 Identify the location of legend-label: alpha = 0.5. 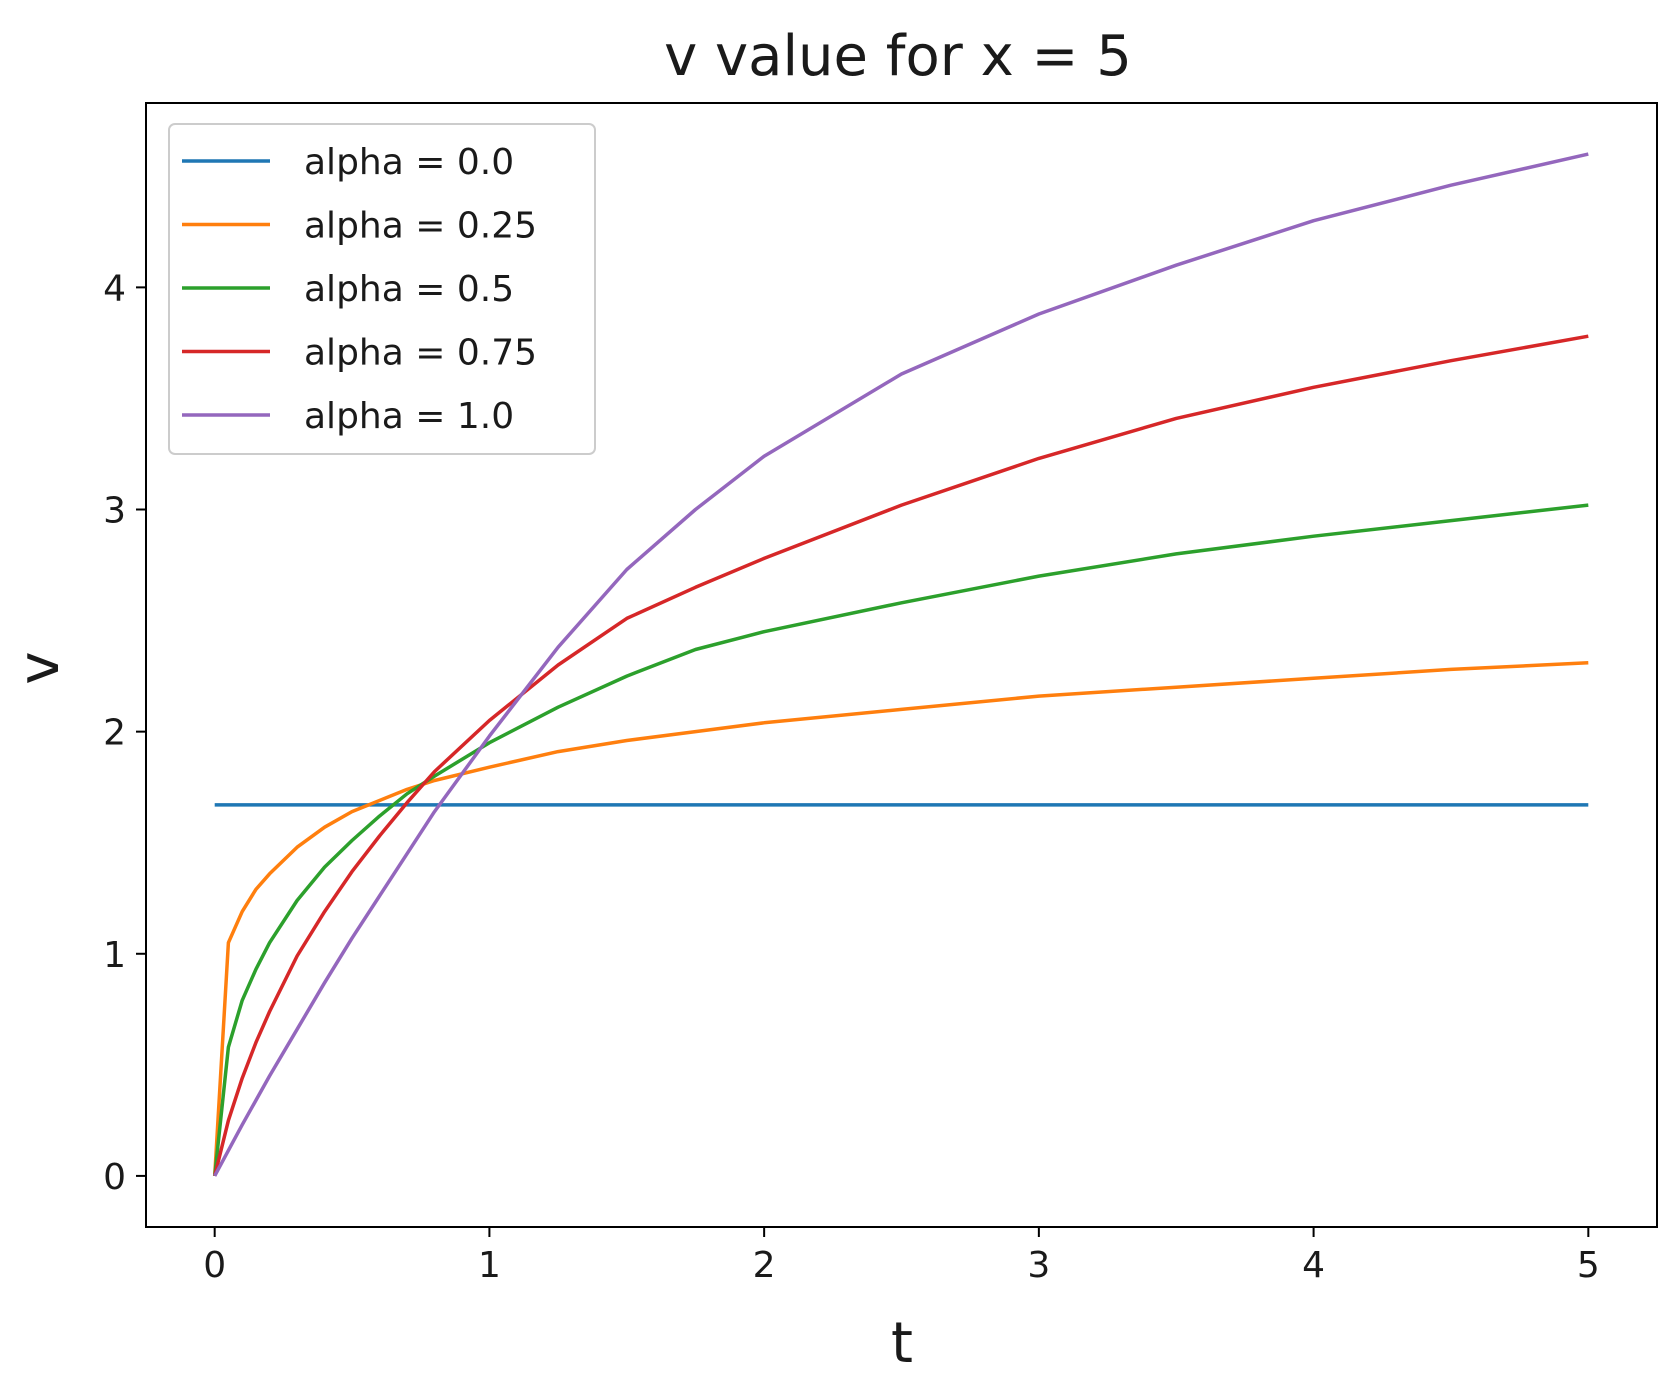
(409, 289).